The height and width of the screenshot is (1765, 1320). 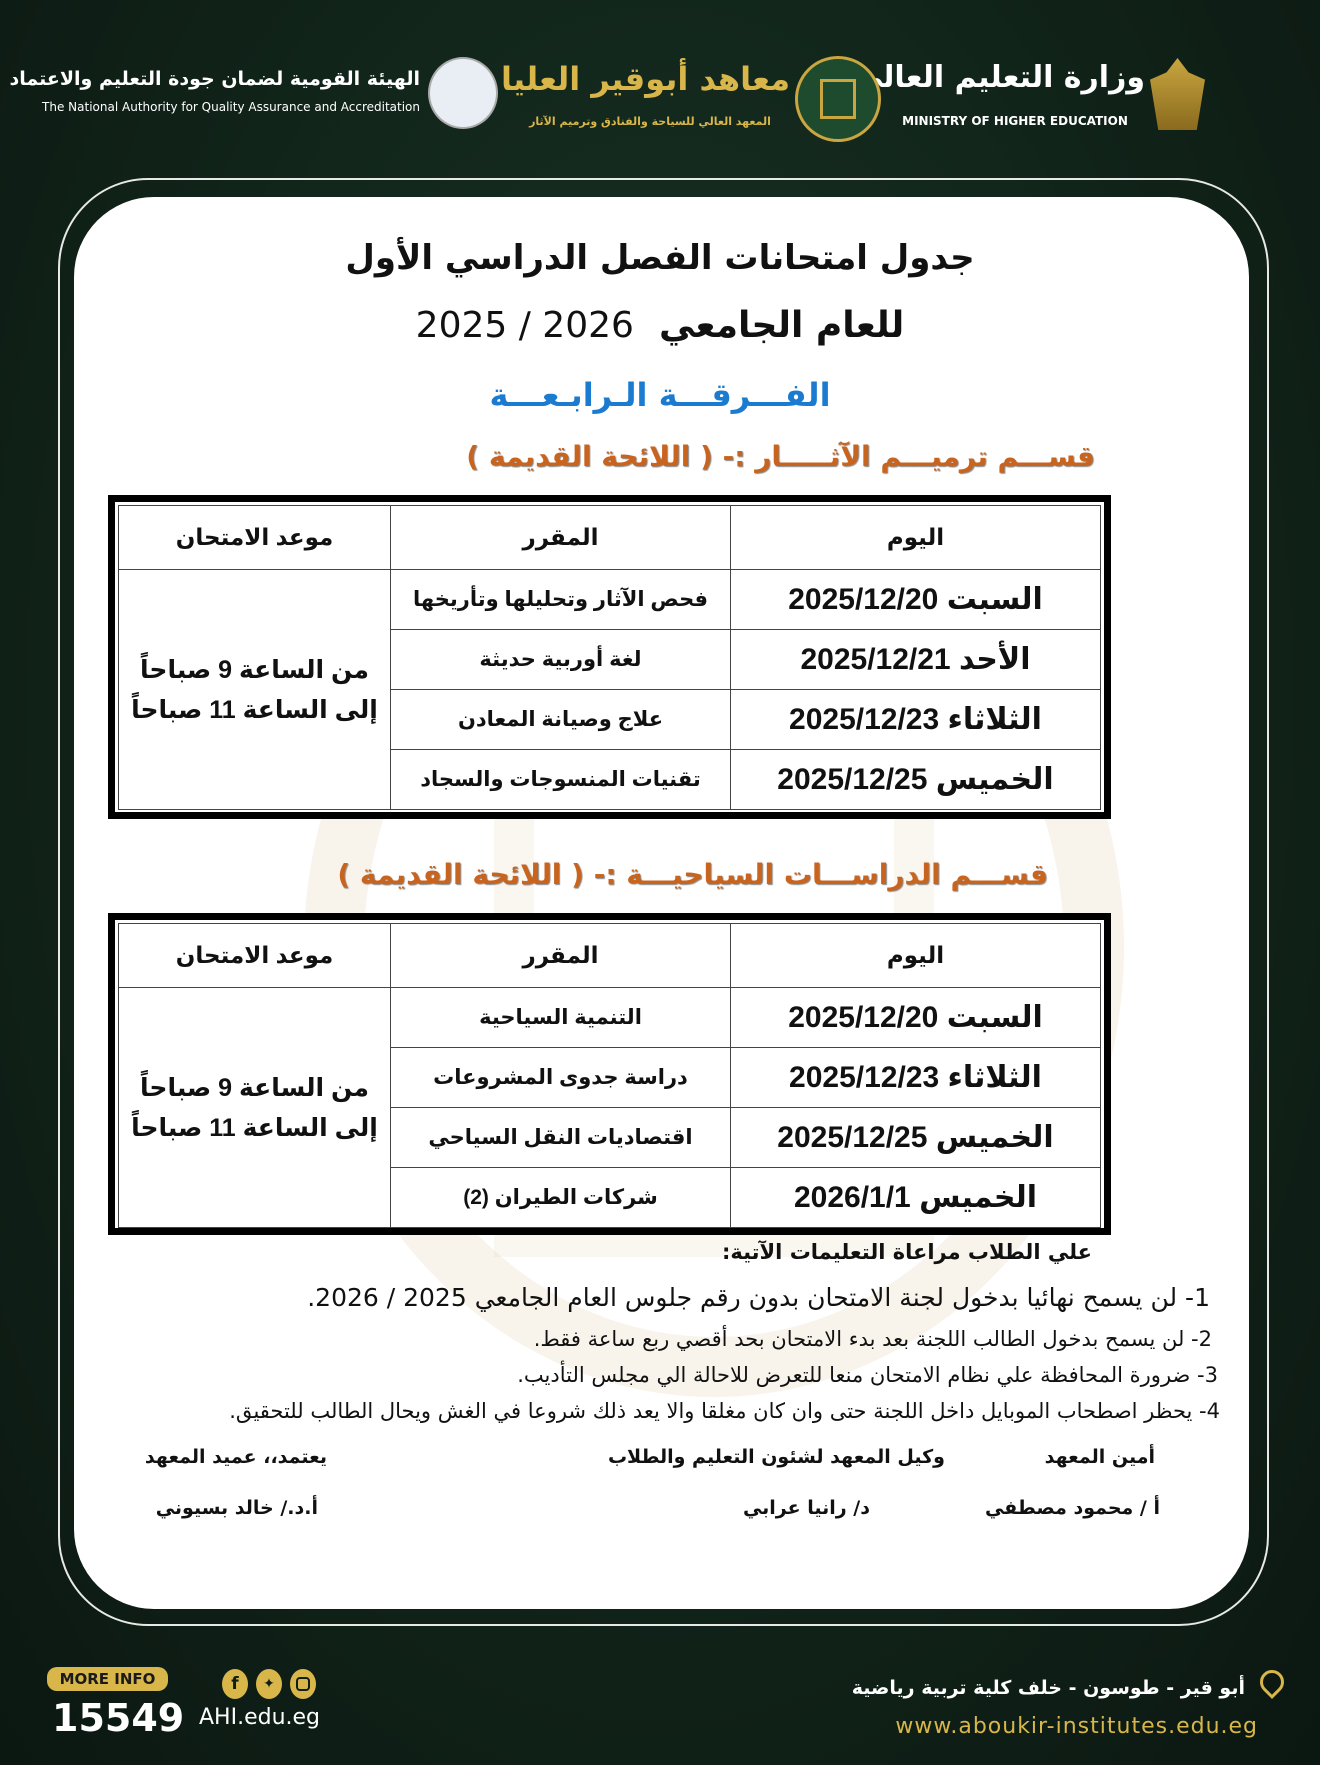 What do you see at coordinates (269, 1684) in the screenshot?
I see `twitter-icon: ✦` at bounding box center [269, 1684].